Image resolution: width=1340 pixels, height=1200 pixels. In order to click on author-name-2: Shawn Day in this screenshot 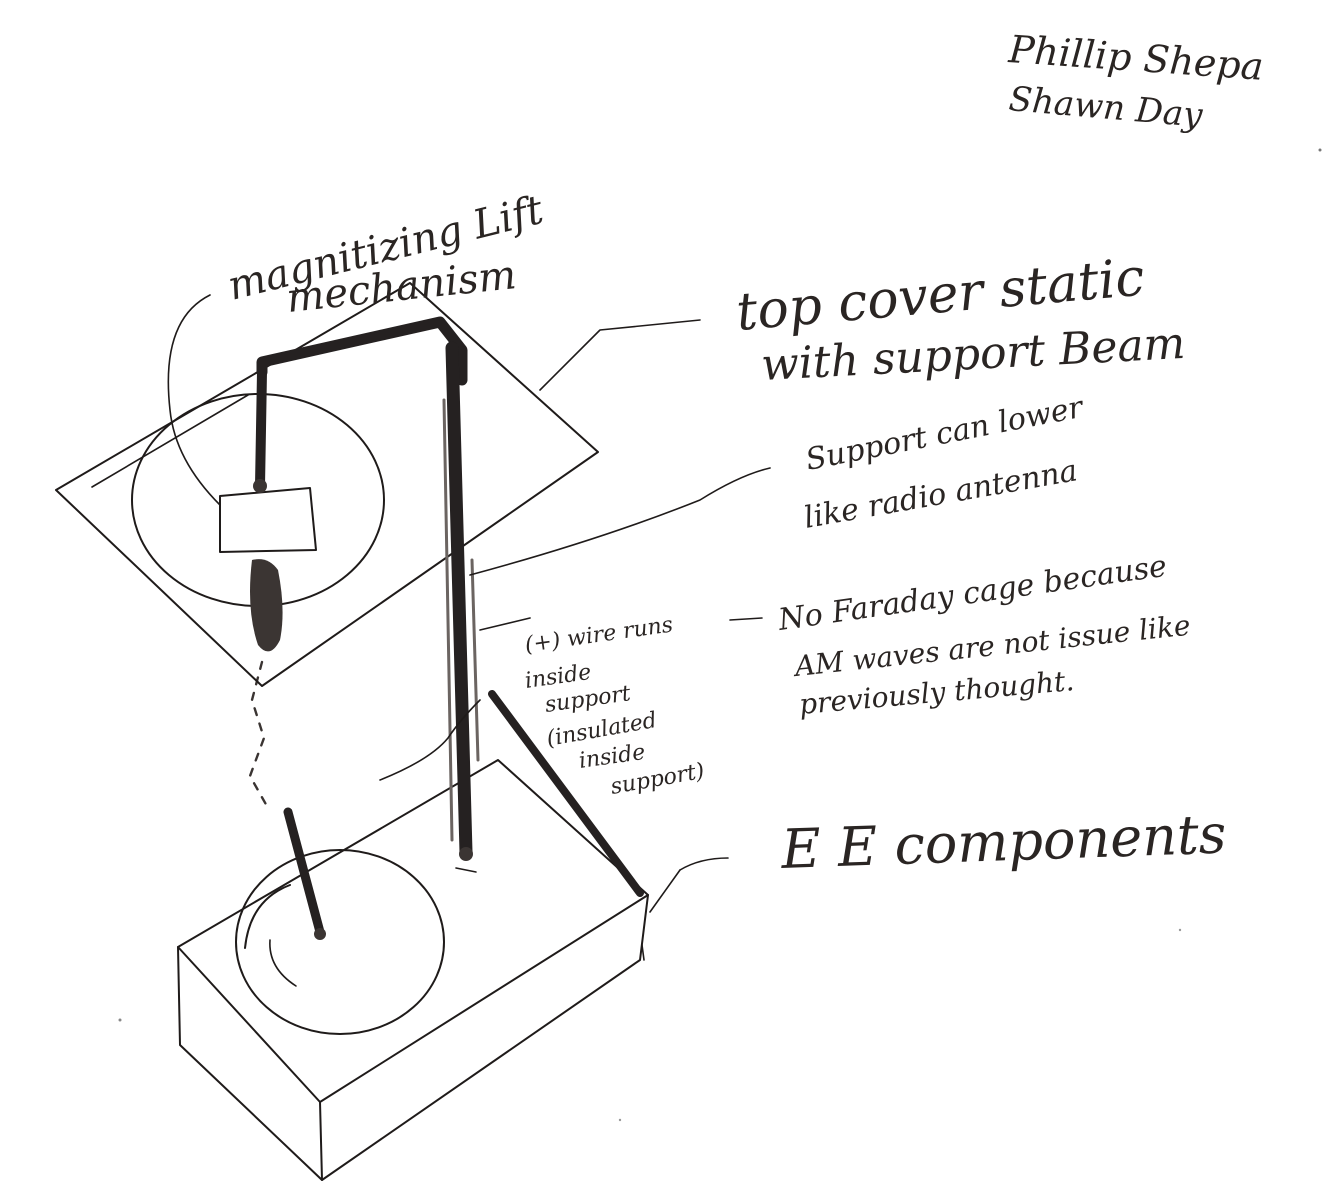, I will do `click(1106, 107)`.